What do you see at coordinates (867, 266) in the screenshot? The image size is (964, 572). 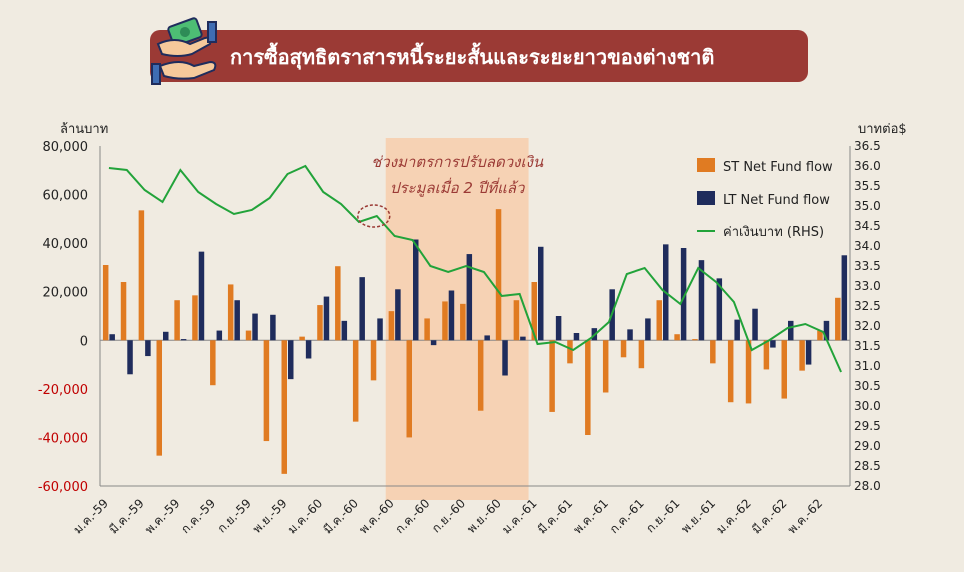 I see `y-right-tick-label: 33.5` at bounding box center [867, 266].